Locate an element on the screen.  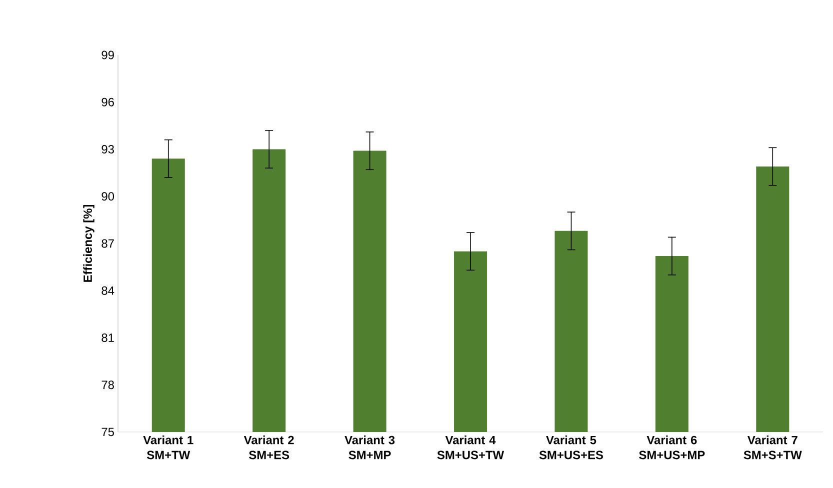
y-tick-label: 96 is located at coordinates (108, 102).